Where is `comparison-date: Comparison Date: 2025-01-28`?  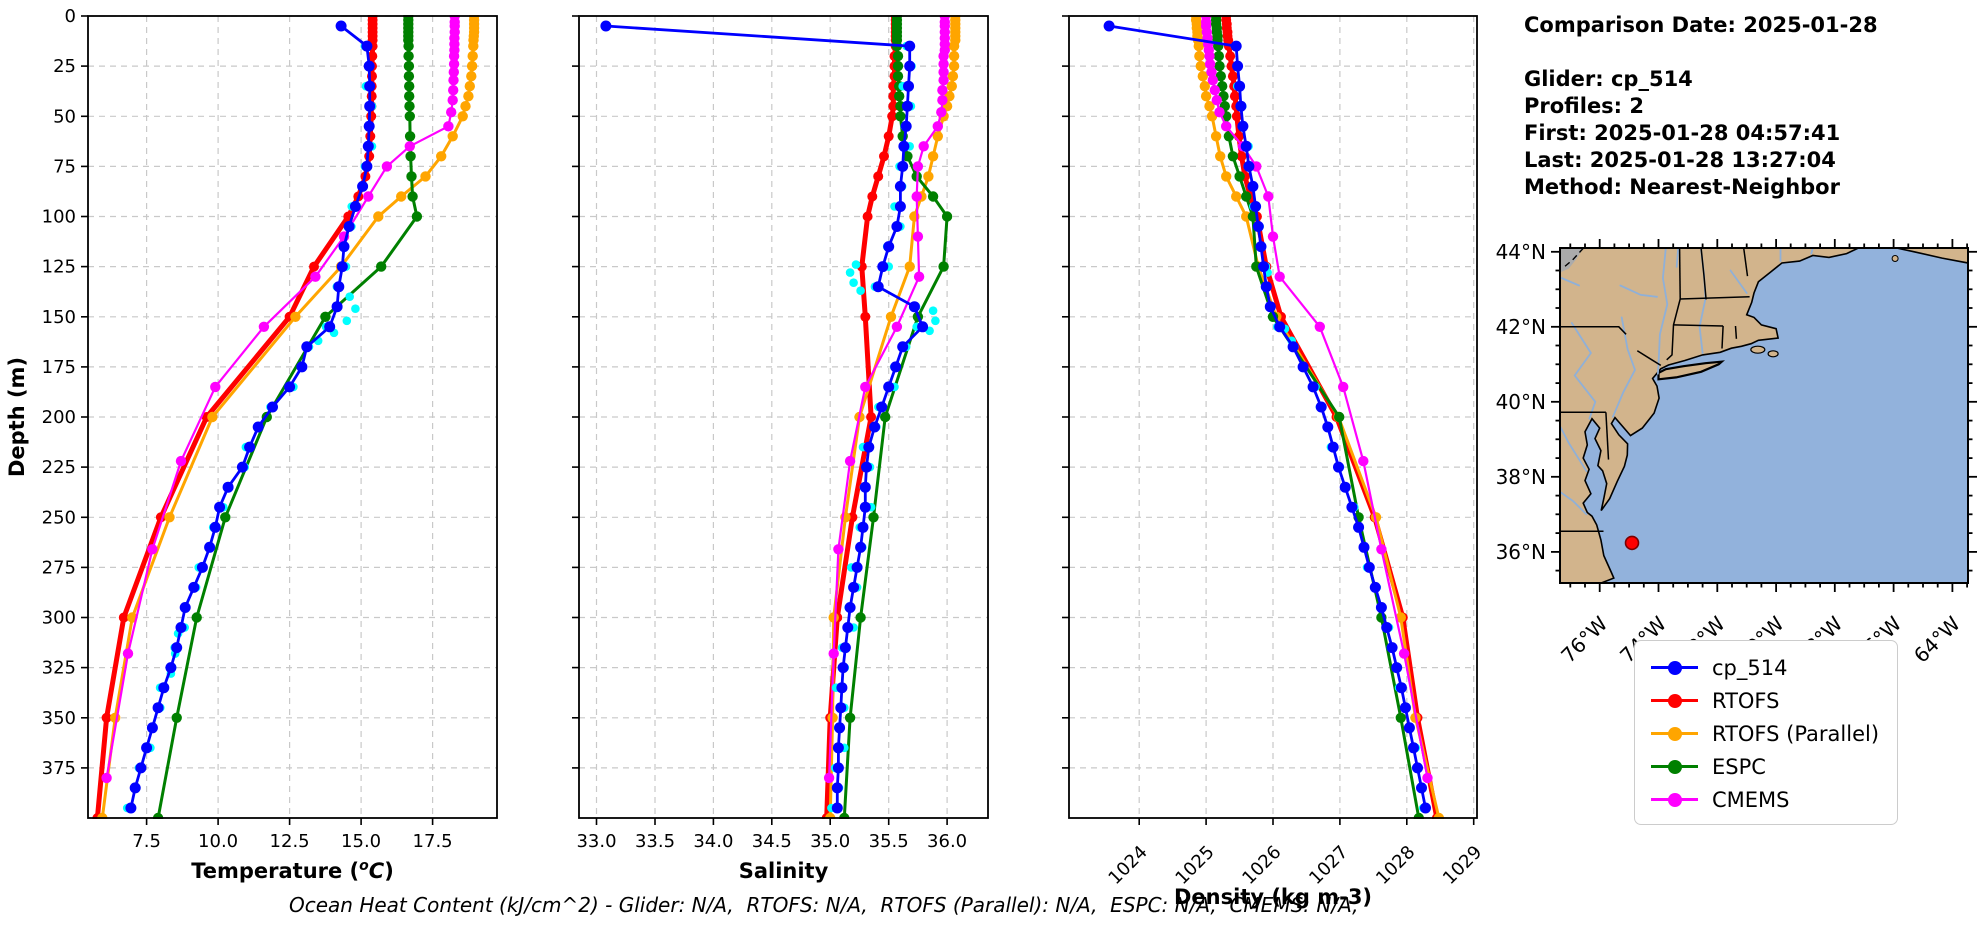 comparison-date: Comparison Date: 2025-01-28 is located at coordinates (1701, 25).